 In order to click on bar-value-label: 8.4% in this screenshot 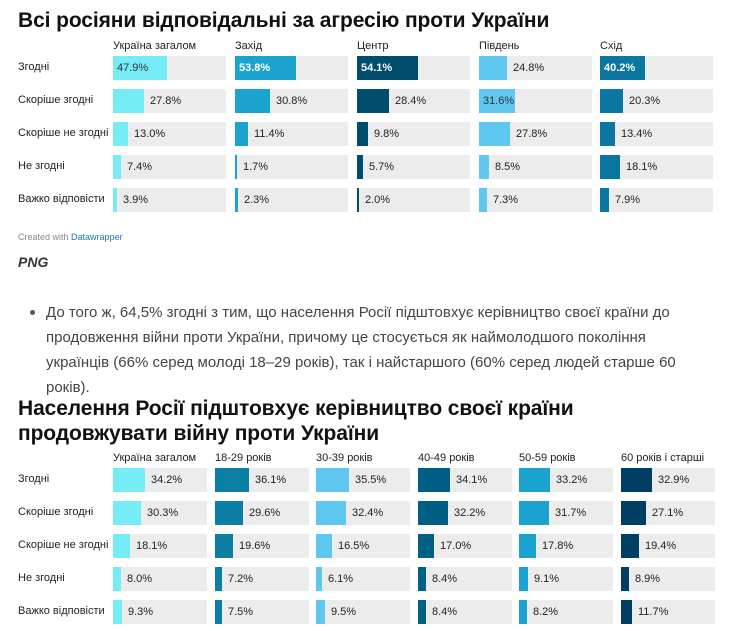, I will do `click(445, 612)`.